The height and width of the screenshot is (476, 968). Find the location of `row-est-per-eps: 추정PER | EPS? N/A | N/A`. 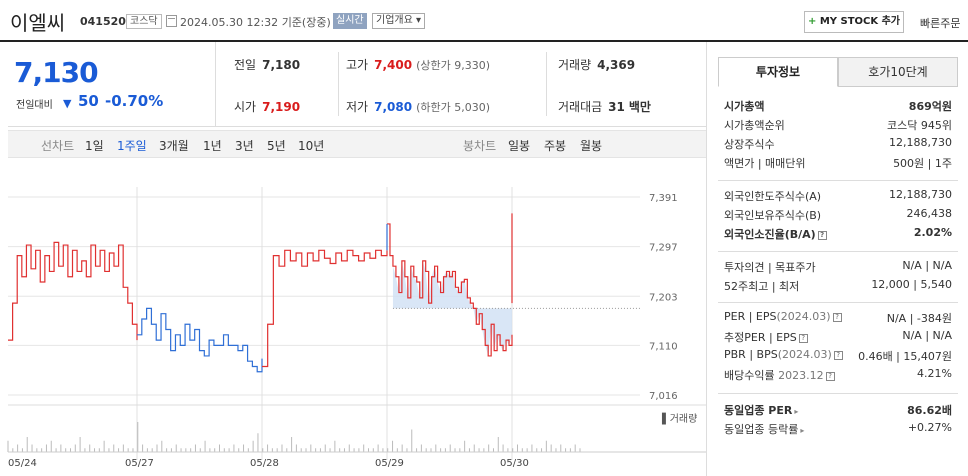

row-est-per-eps: 추정PER | EPS? N/A | N/A is located at coordinates (838, 336).